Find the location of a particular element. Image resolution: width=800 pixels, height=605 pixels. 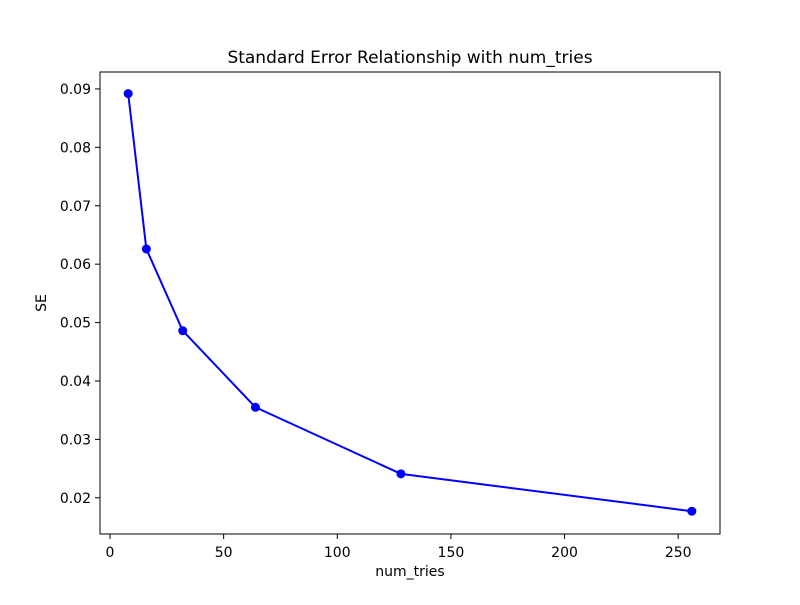

x-tick-label: 250 is located at coordinates (678, 553).